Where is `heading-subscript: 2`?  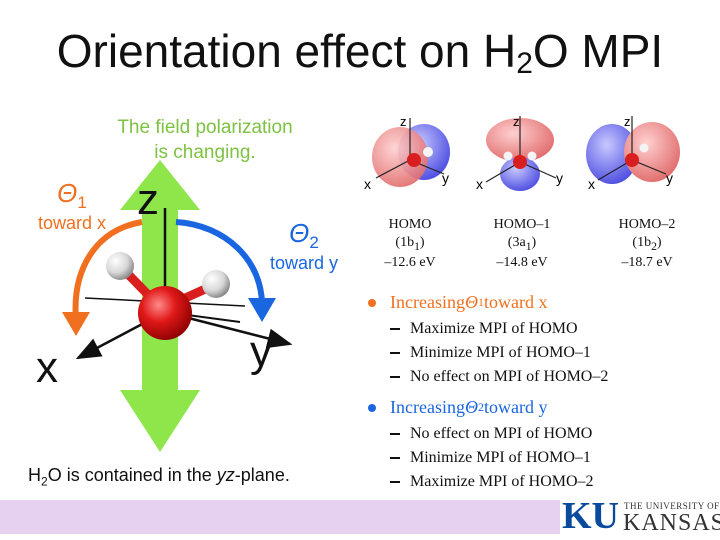 heading-subscript: 2 is located at coordinates (480, 407).